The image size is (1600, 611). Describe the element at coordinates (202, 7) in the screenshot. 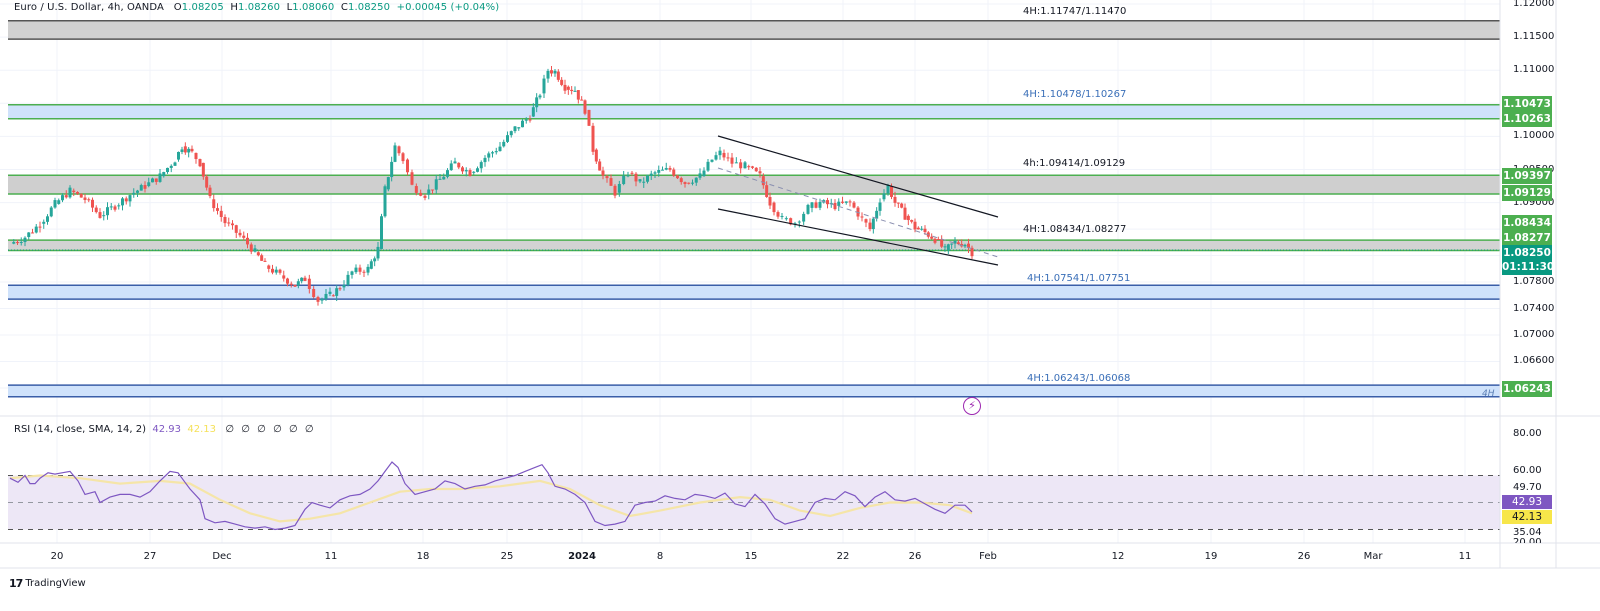

I see `ohlc-open: 1.08205` at that location.